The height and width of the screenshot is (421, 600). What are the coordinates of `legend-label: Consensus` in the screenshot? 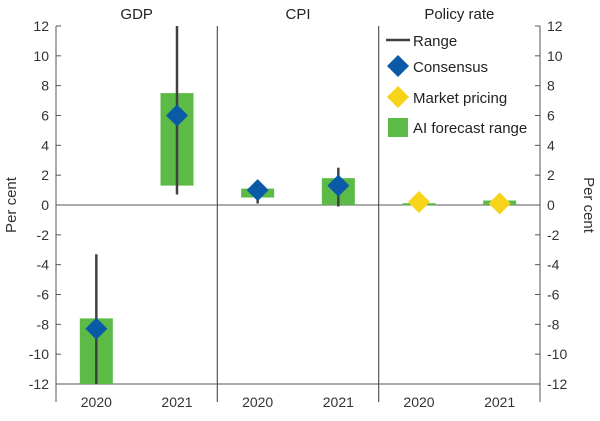 It's located at (450, 67).